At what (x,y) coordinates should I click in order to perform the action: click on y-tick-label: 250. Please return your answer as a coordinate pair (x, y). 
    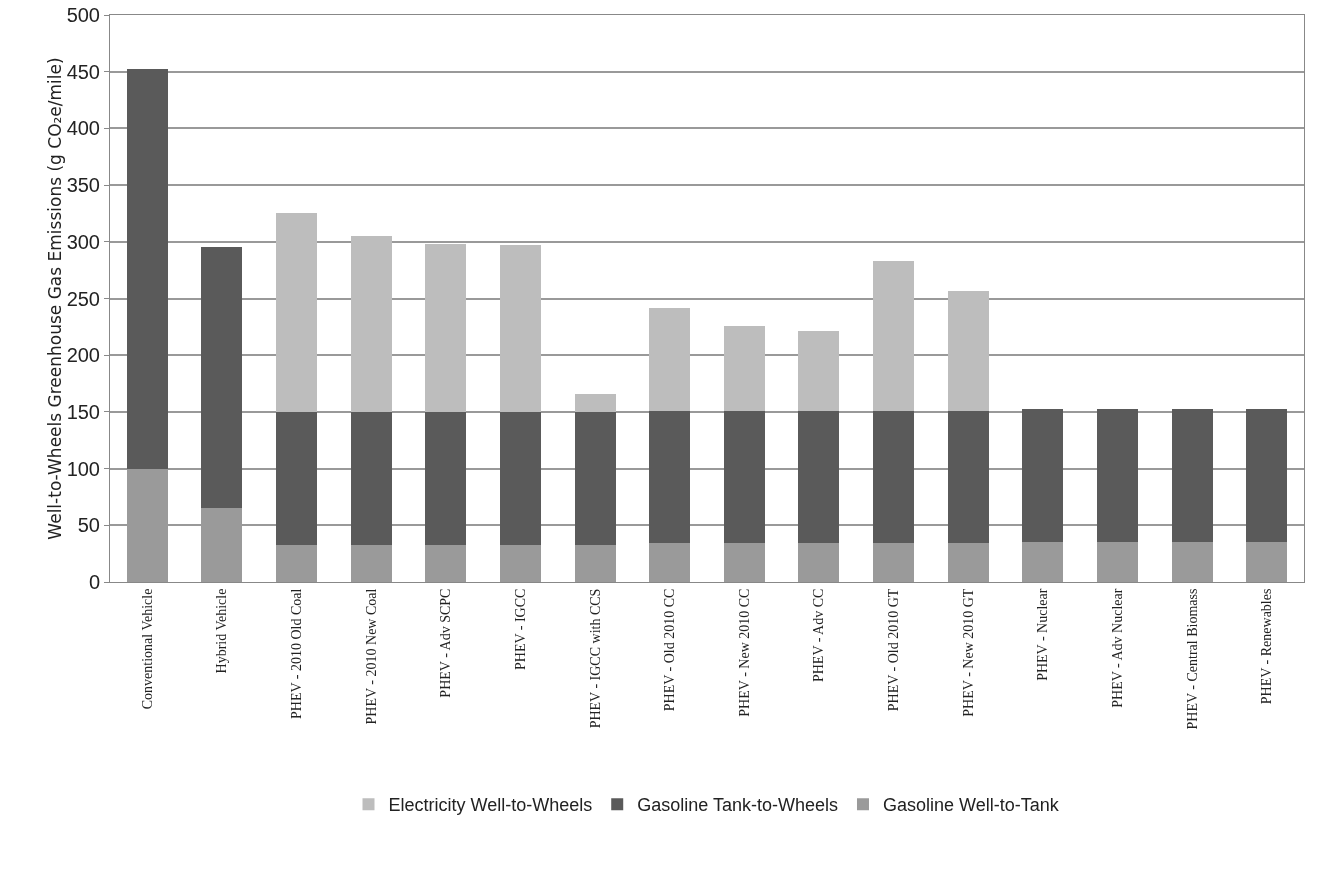
    Looking at the image, I should click on (83, 298).